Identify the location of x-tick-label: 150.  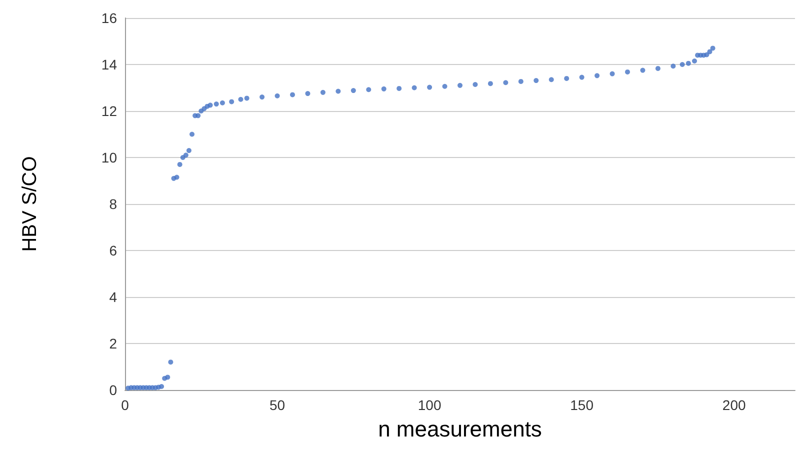
(582, 405).